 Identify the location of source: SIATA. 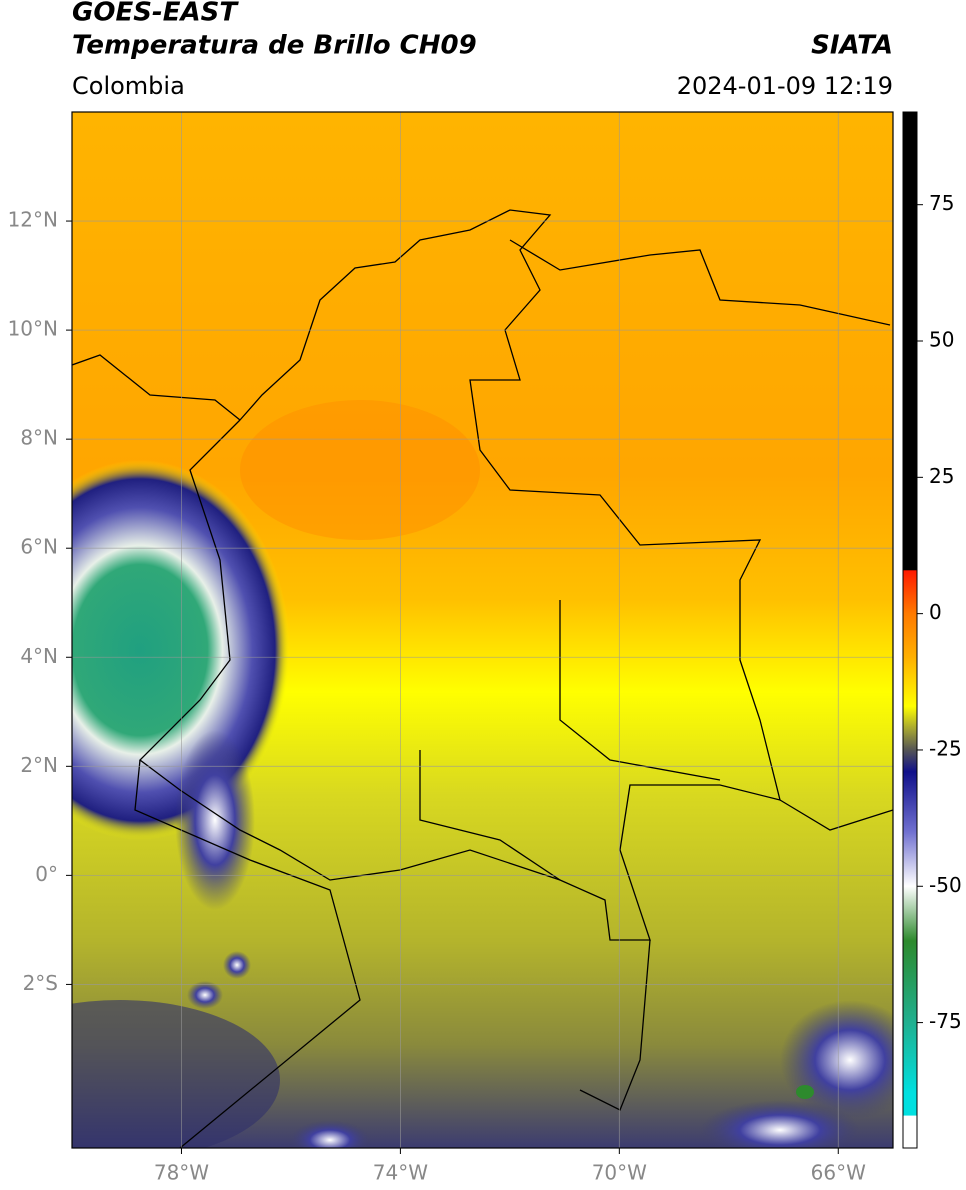
(852, 46).